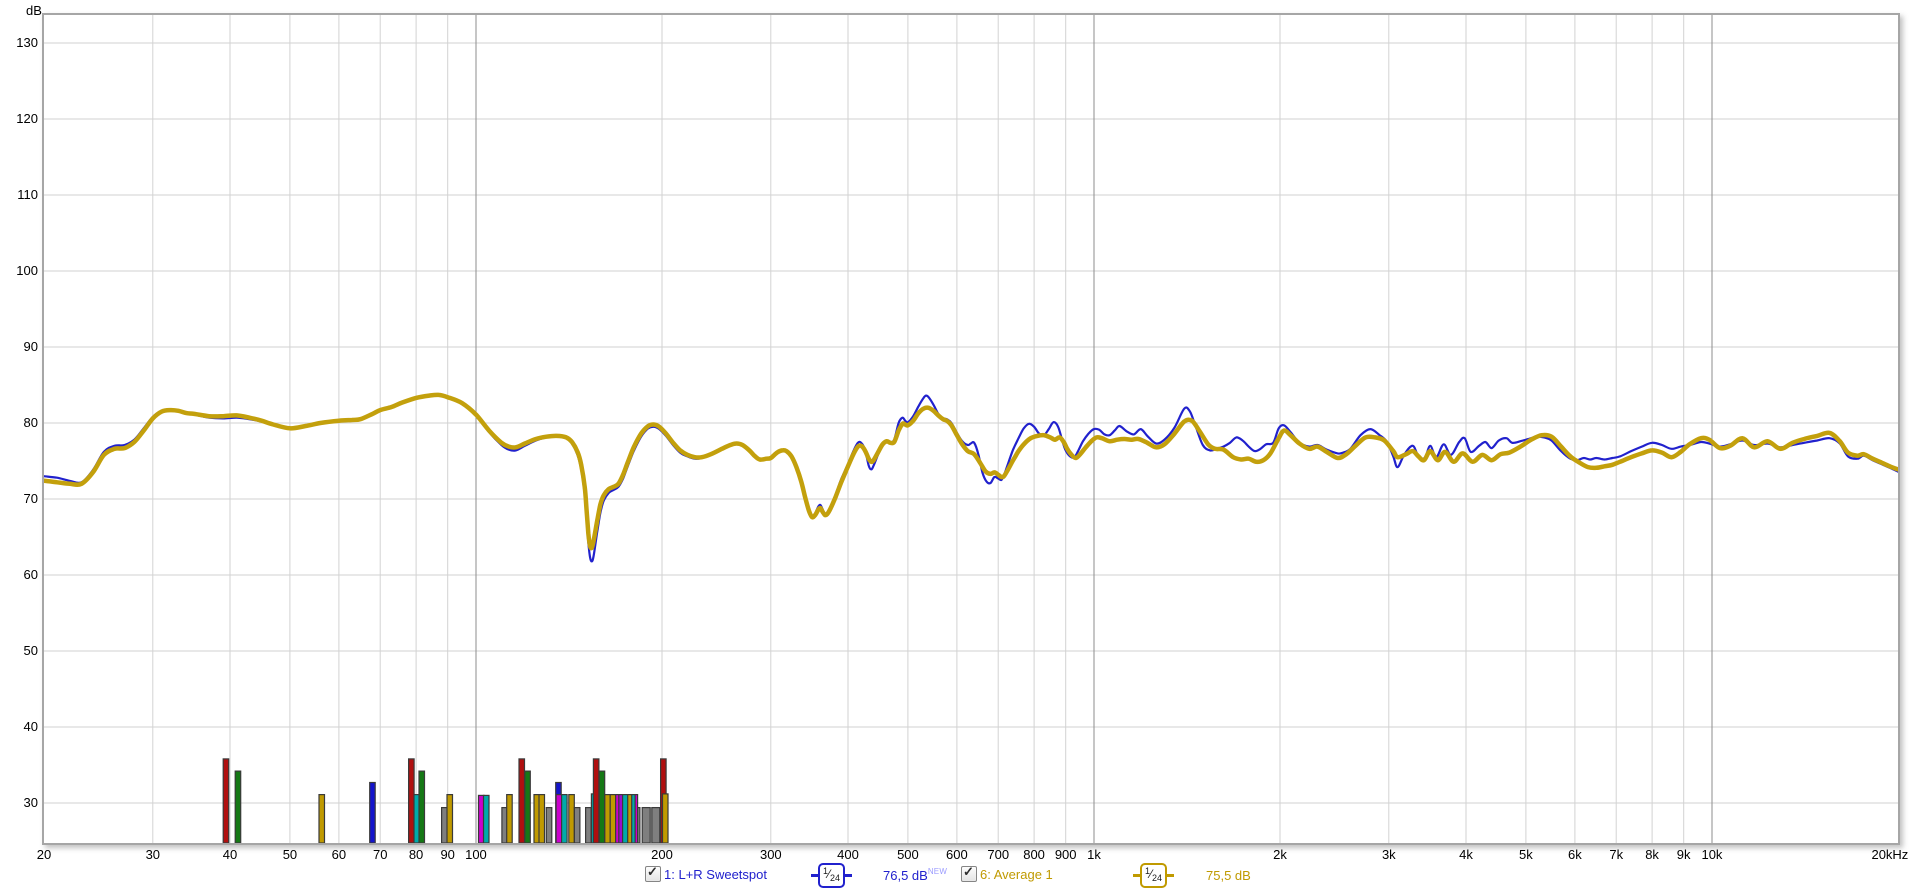  What do you see at coordinates (27, 42) in the screenshot?
I see `y-tick-label: 130` at bounding box center [27, 42].